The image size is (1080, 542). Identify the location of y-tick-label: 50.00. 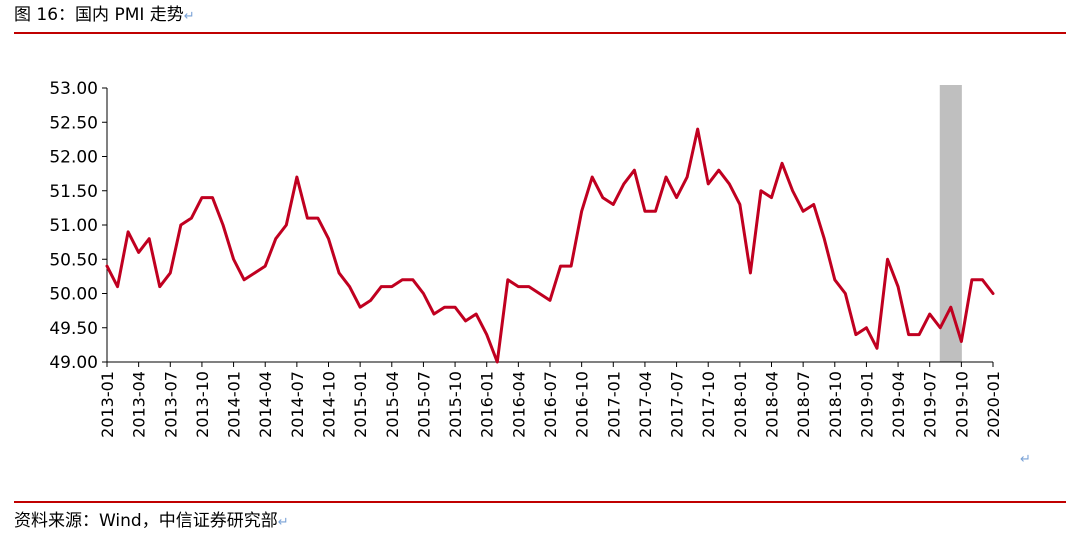
(73, 295).